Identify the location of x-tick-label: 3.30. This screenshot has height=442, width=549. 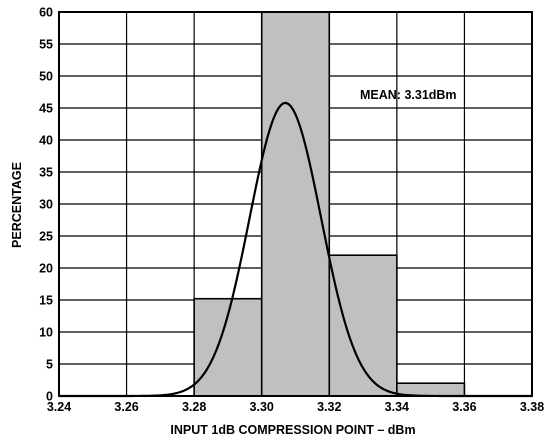
(262, 407).